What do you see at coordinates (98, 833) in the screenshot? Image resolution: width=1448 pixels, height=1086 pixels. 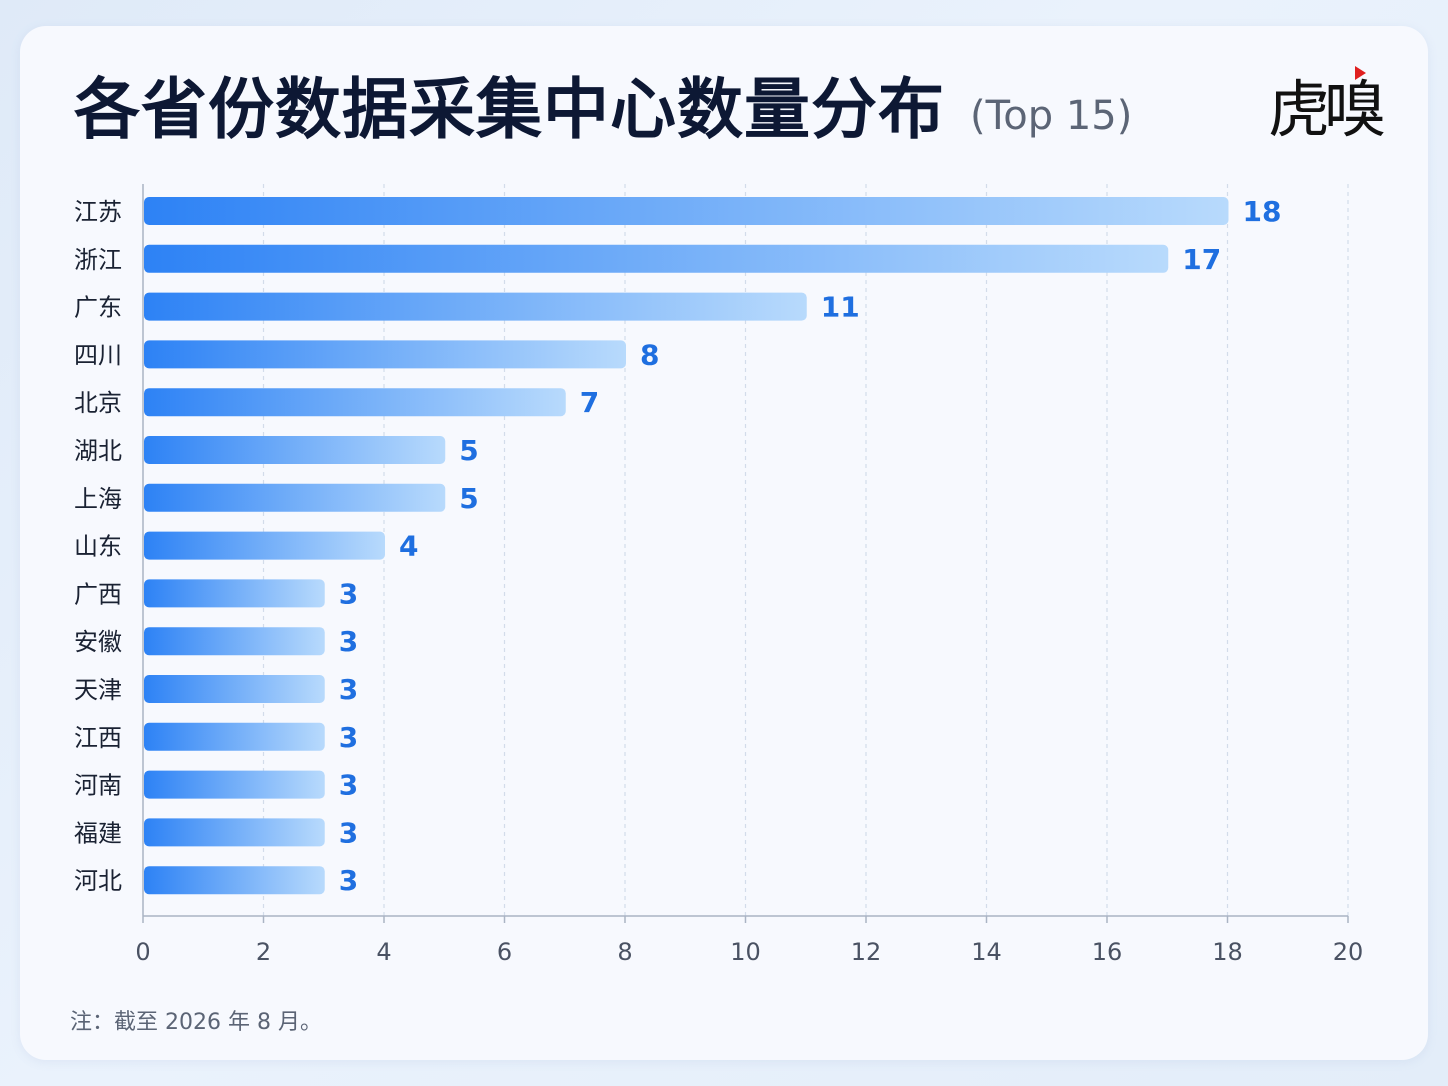 I see `category-label: 福建` at bounding box center [98, 833].